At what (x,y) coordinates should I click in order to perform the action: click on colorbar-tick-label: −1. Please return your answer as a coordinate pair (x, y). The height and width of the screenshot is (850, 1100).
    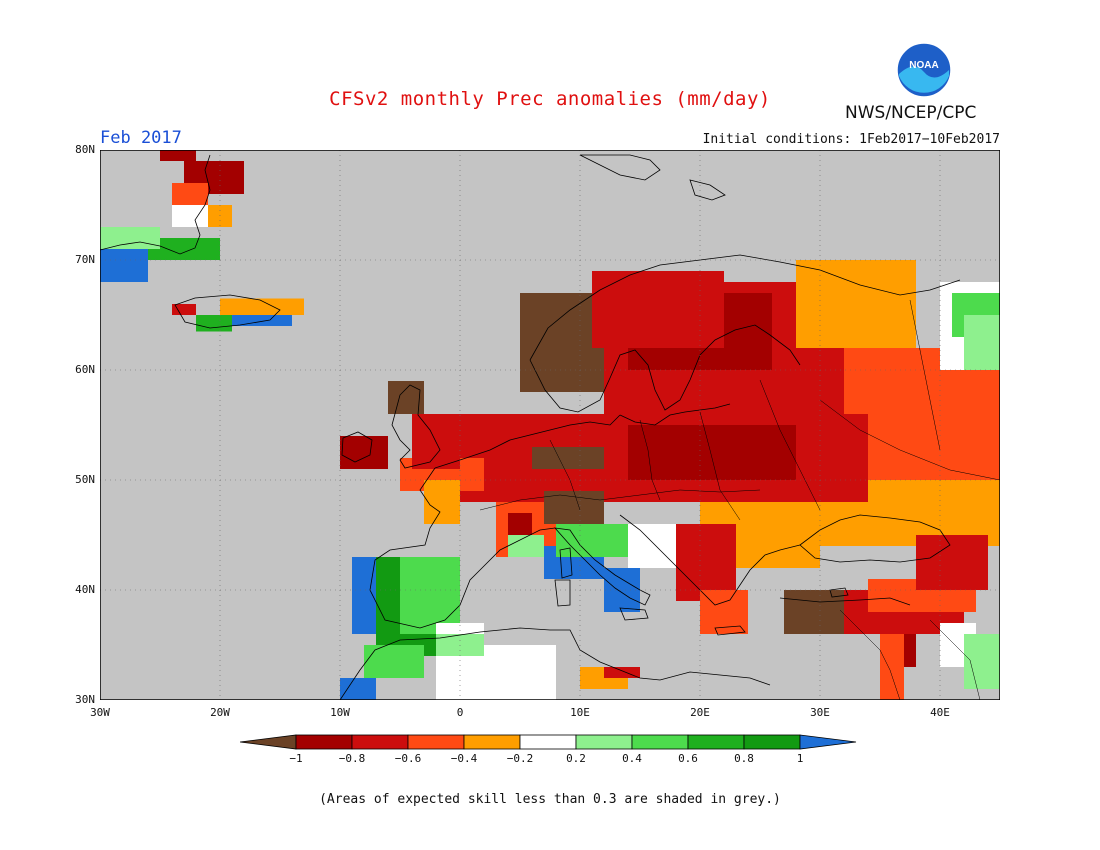
    Looking at the image, I should click on (296, 758).